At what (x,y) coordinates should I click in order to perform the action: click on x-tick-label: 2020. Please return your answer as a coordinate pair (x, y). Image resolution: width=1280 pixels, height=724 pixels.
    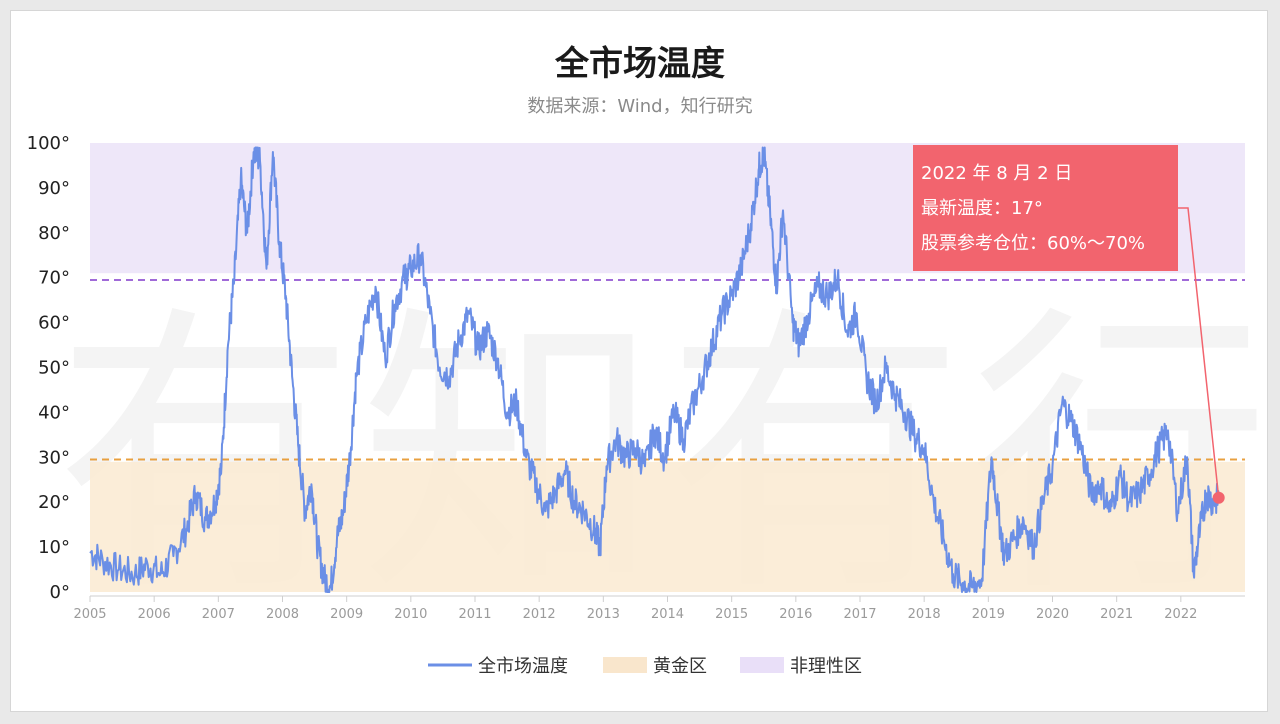
    Looking at the image, I should click on (1052, 614).